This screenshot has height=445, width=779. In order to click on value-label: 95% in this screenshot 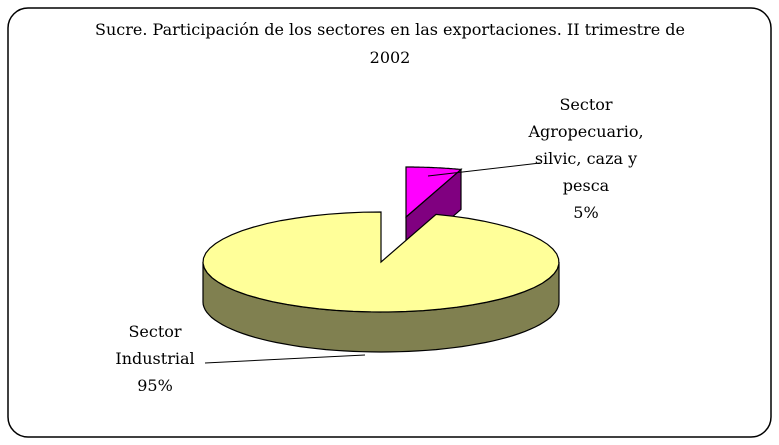, I will do `click(155, 385)`.